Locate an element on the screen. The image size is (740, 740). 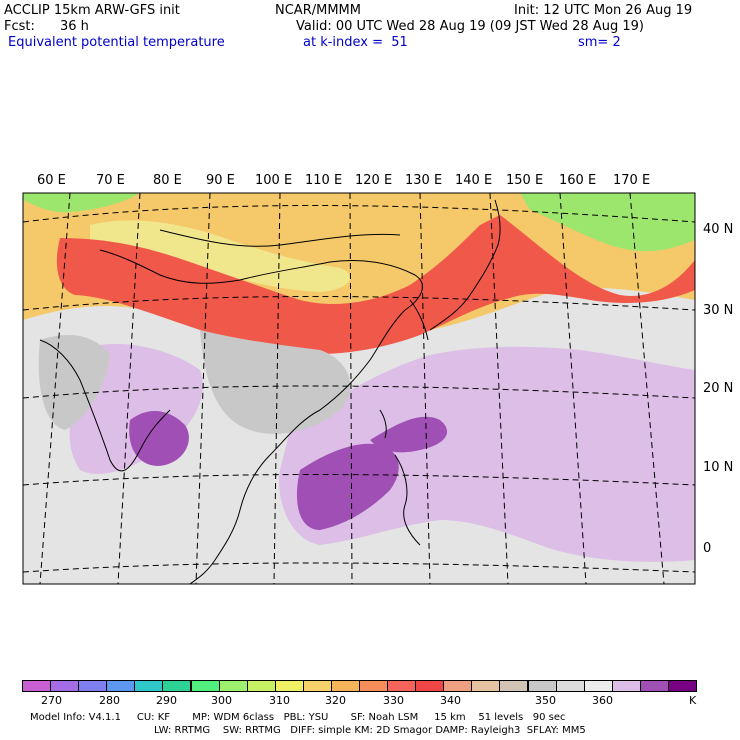
org-label: NCAR/MMMM is located at coordinates (318, 10).